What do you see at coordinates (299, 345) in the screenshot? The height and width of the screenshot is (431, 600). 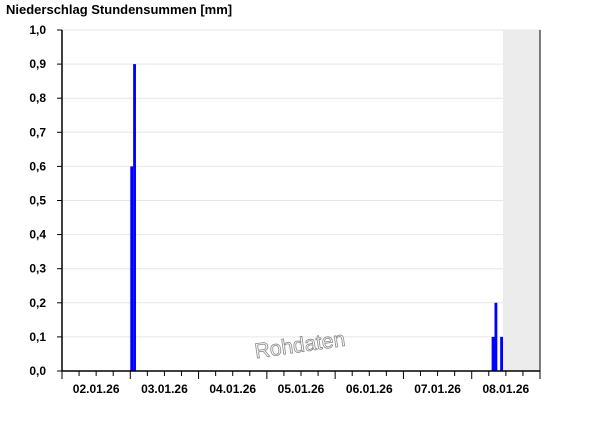 I see `watermark: Rohdaten` at bounding box center [299, 345].